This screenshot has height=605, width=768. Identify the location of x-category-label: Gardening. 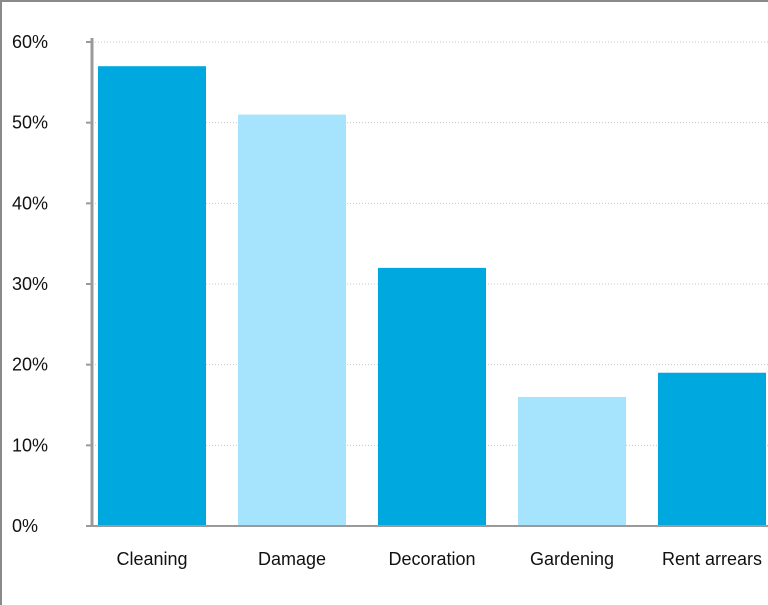
(572, 559).